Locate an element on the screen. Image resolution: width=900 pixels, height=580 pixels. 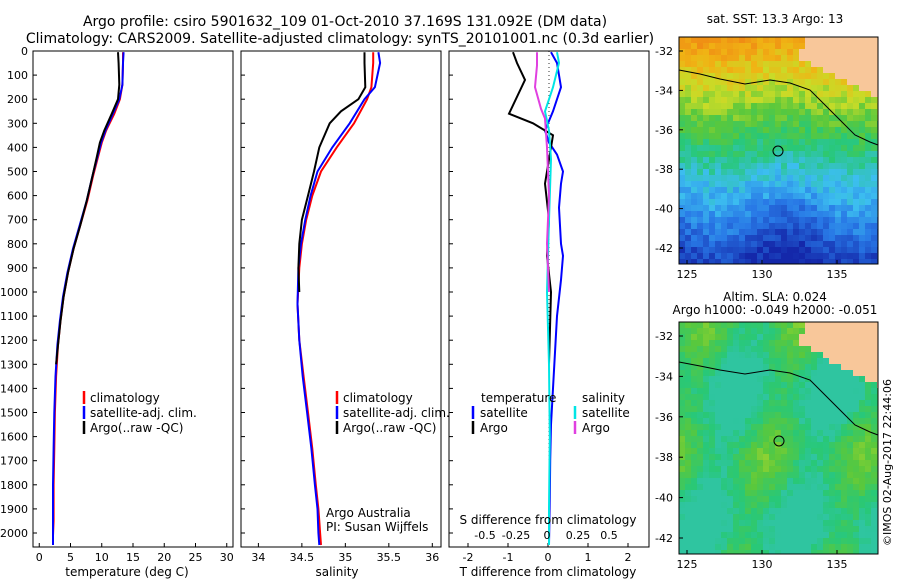
depth-tick-label: 200 is located at coordinates (17, 99).